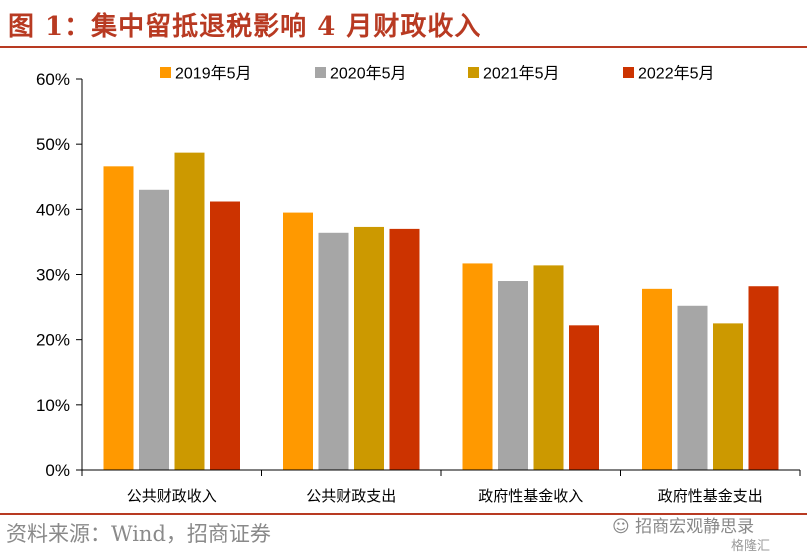 The height and width of the screenshot is (555, 807). I want to click on x-category-label: 政府性基金支出, so click(710, 496).